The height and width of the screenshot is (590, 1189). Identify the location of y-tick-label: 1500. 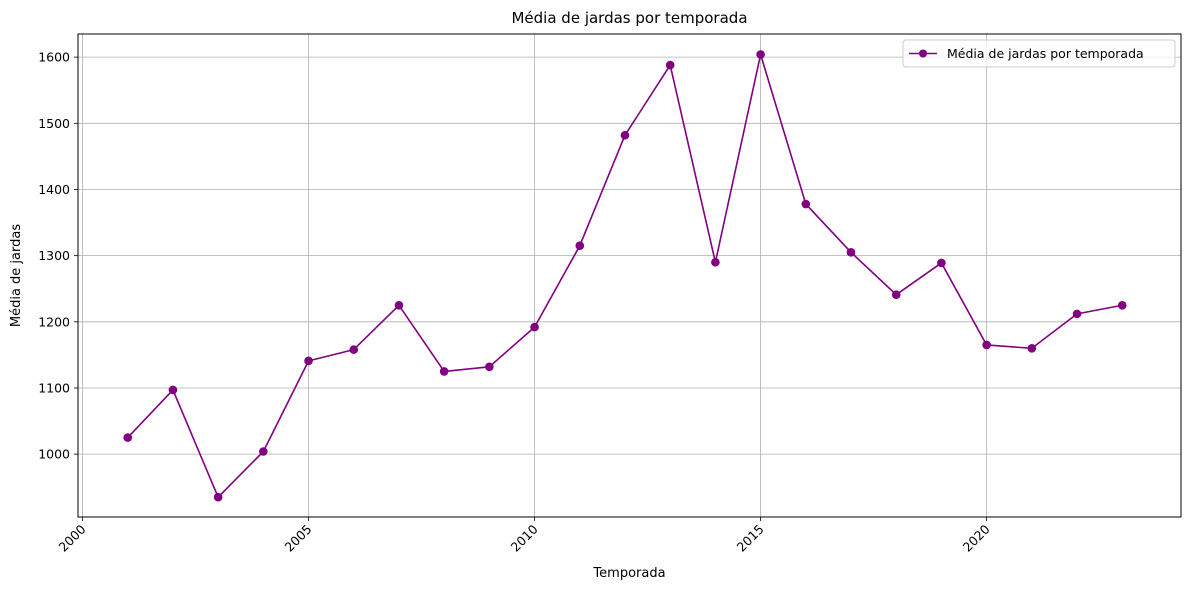
(54, 123).